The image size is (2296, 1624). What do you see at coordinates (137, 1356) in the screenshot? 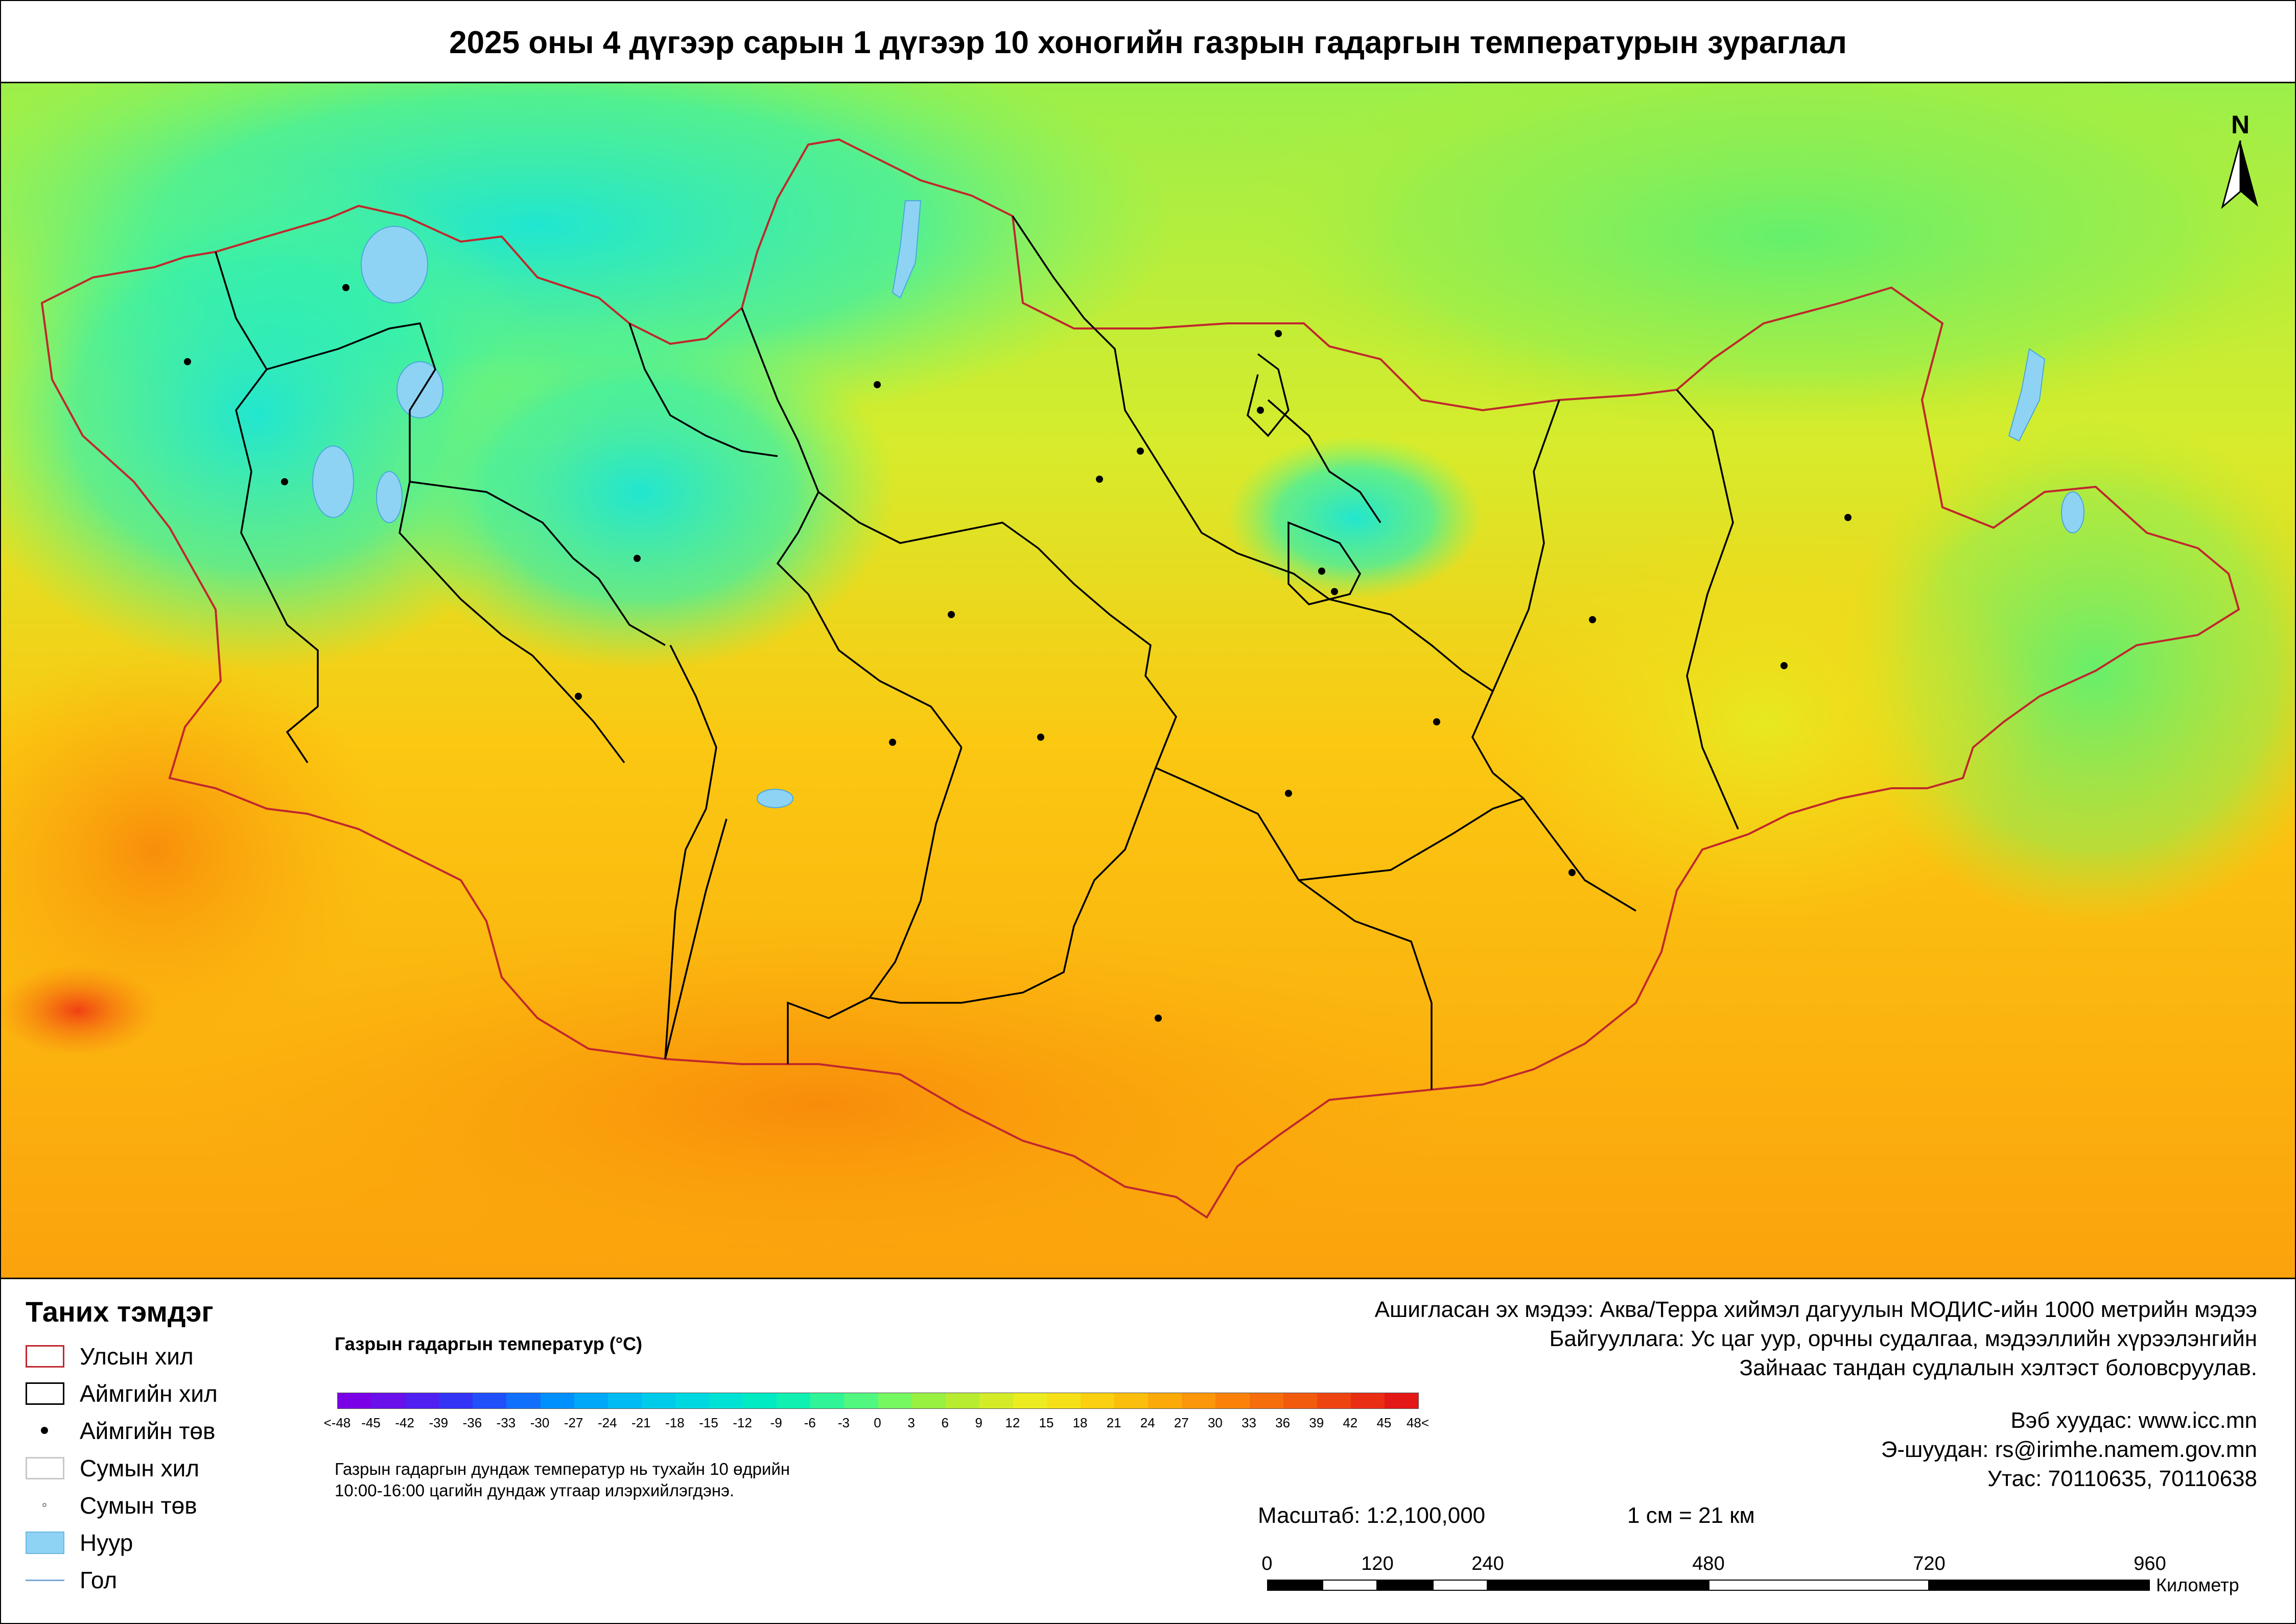
I see `legend-label: Улсын хил` at bounding box center [137, 1356].